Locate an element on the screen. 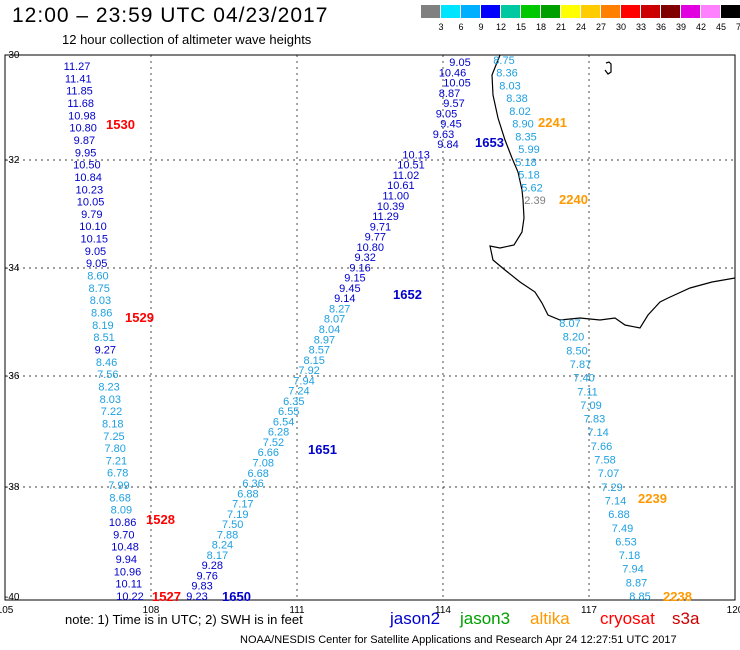 This screenshot has height=650, width=740. longitude-label: 120 is located at coordinates (733, 610).